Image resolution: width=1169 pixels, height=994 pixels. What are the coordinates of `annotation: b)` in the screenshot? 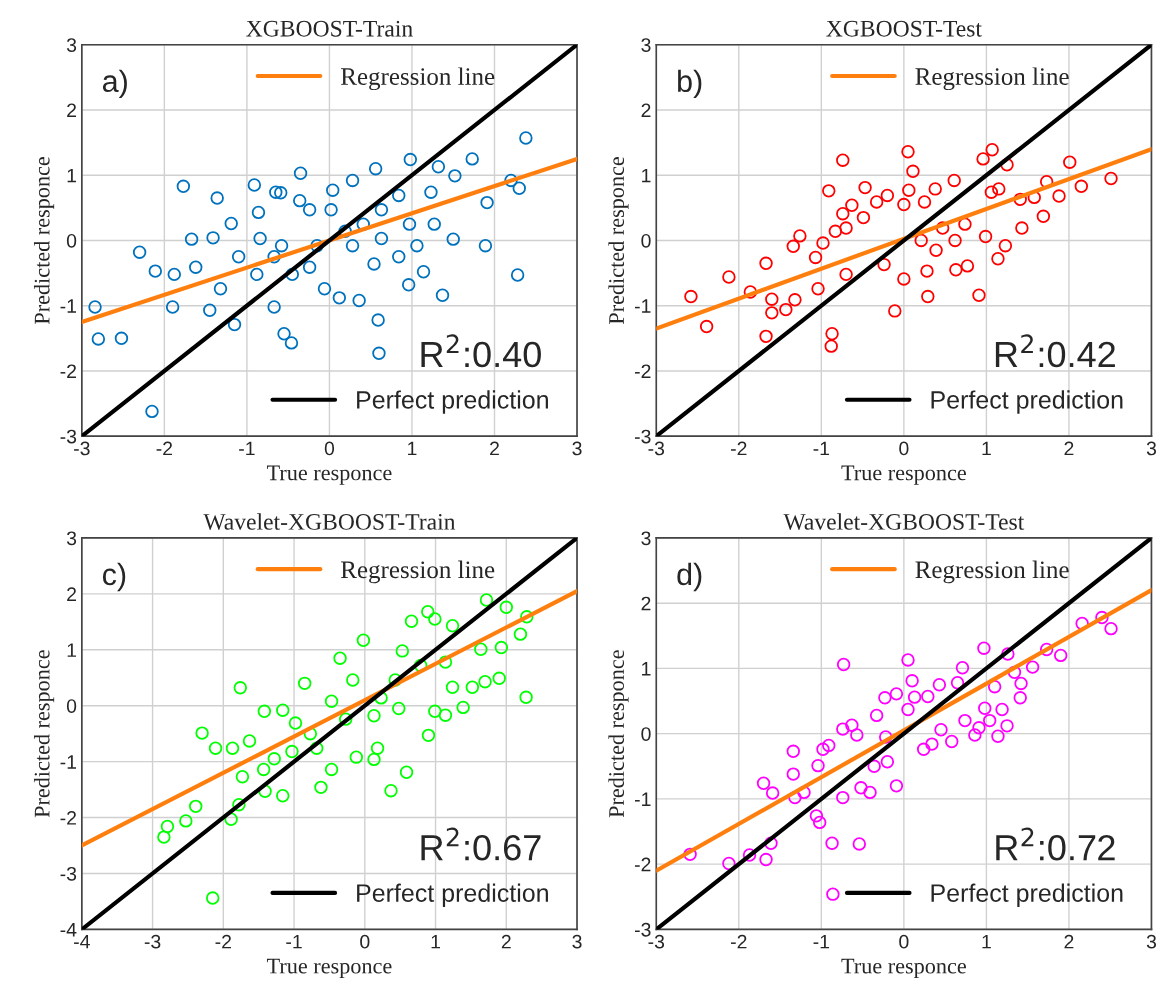 It's located at (690, 84).